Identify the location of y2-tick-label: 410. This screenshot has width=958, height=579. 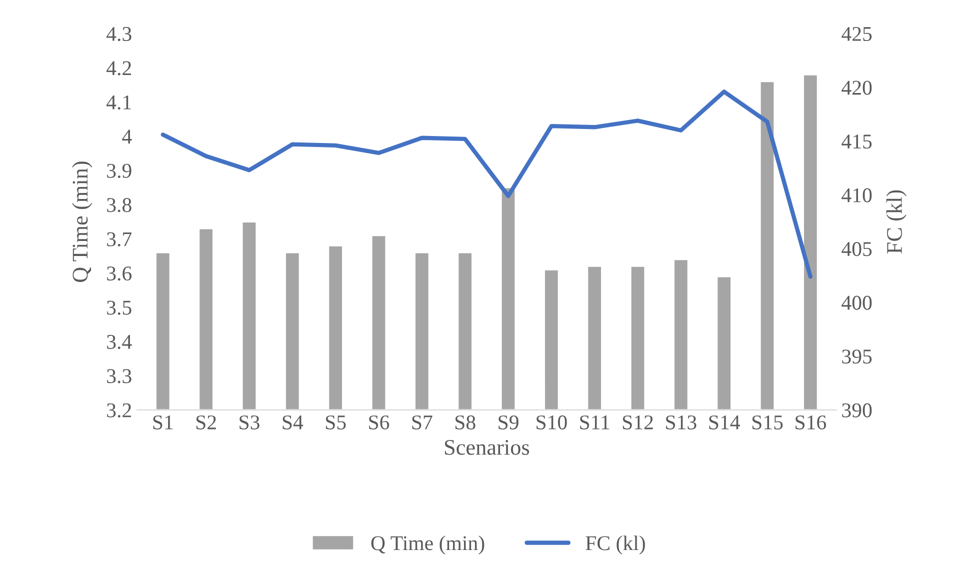
(857, 195).